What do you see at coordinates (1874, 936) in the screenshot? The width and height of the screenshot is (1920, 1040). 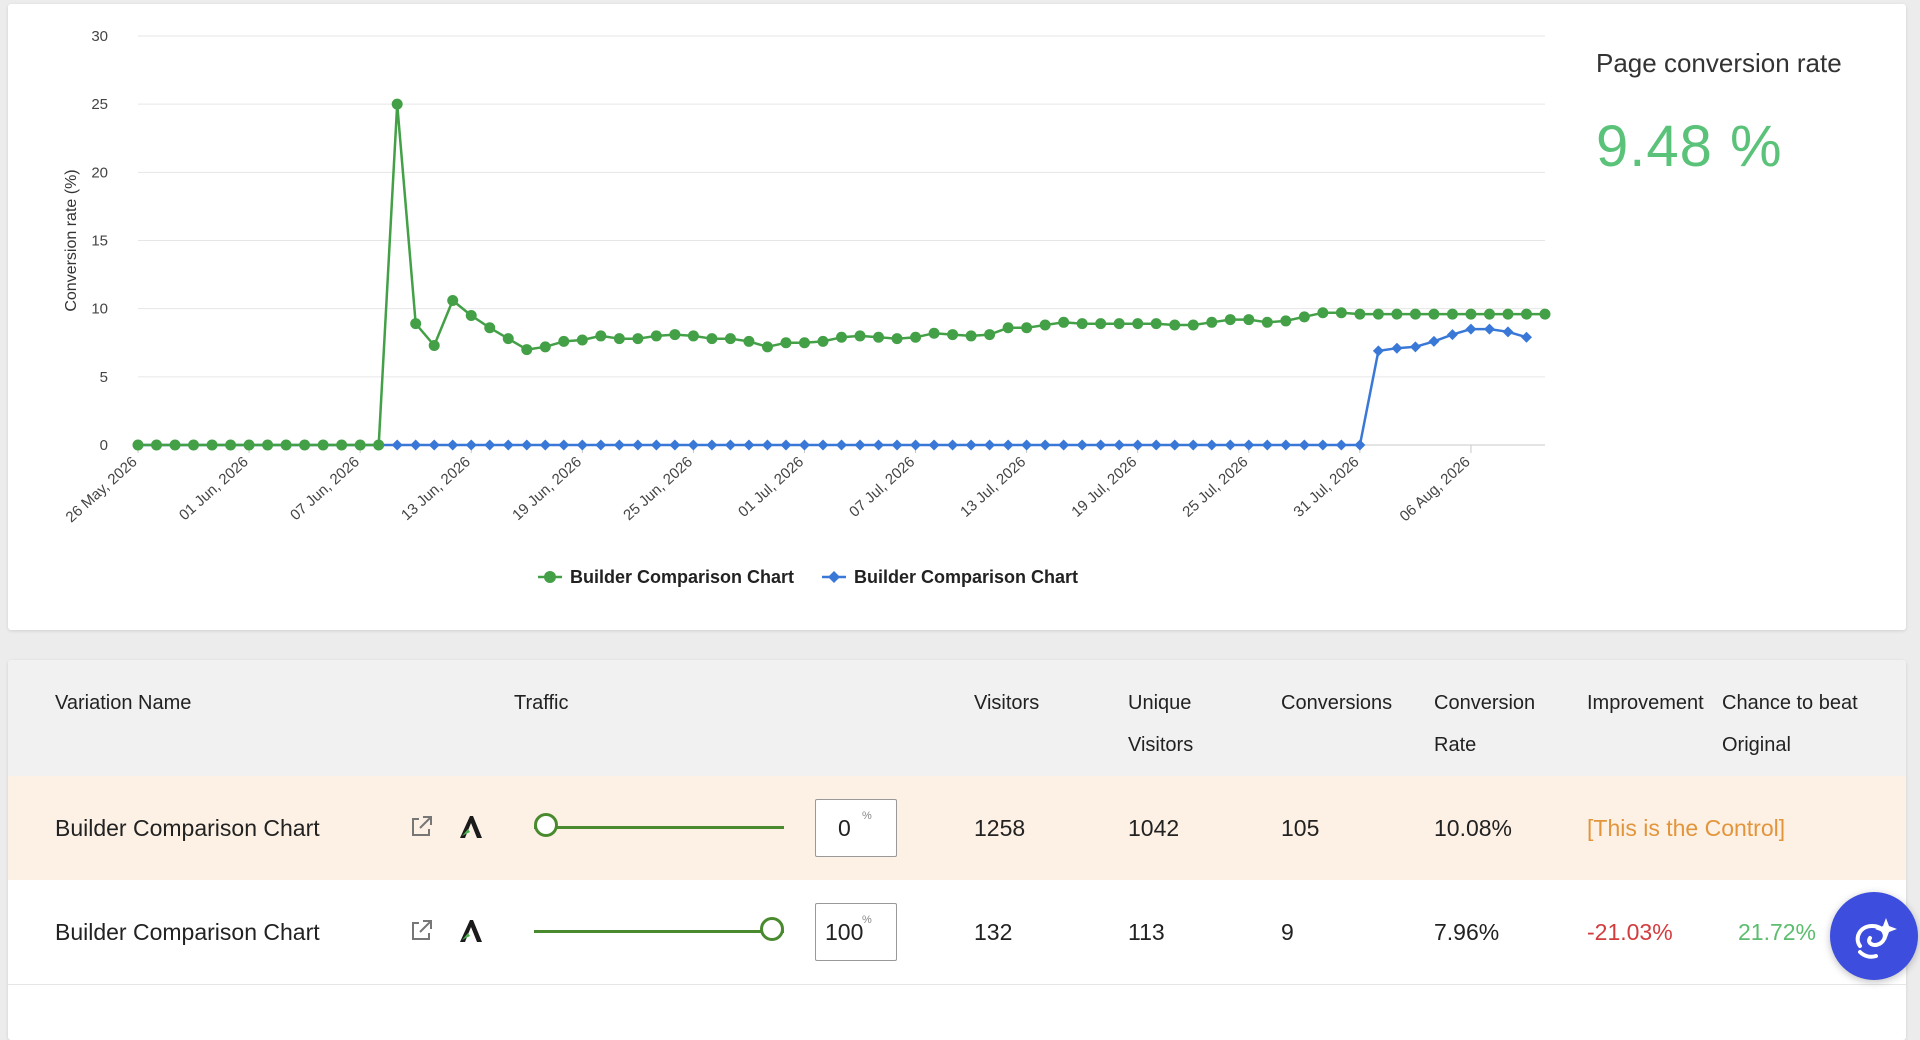 I see `ai-assistant-button` at bounding box center [1874, 936].